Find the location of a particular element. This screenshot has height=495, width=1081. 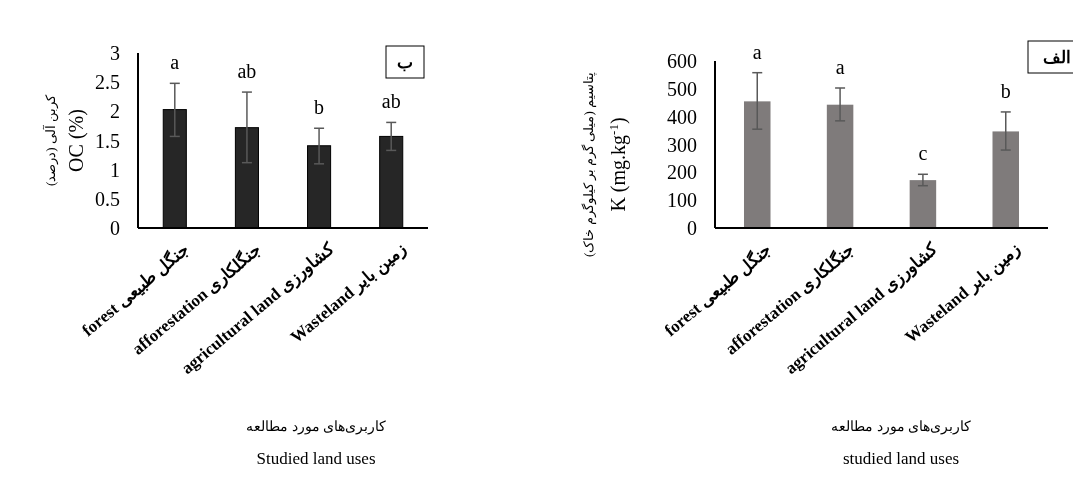

y-tick-label: 500 is located at coordinates (682, 88).